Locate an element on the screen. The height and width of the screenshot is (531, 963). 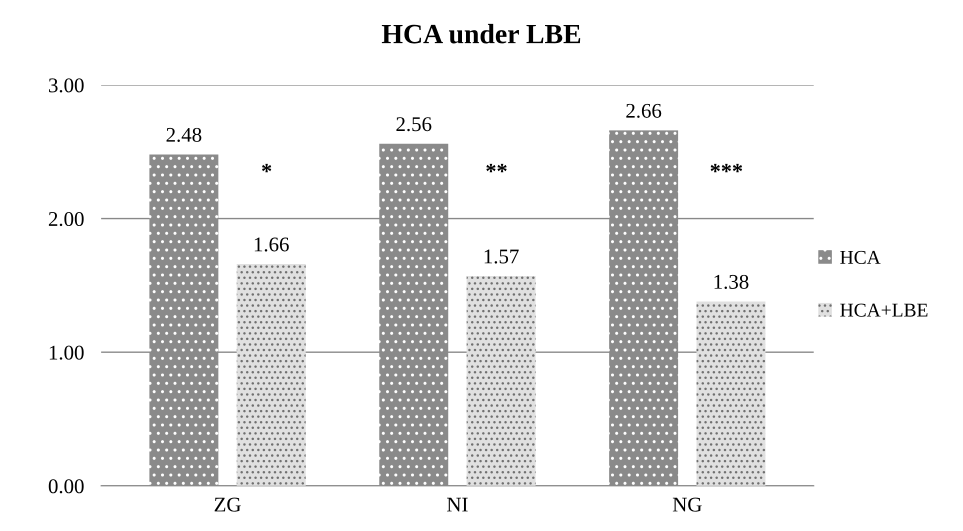
annotation: ** is located at coordinates (496, 168).